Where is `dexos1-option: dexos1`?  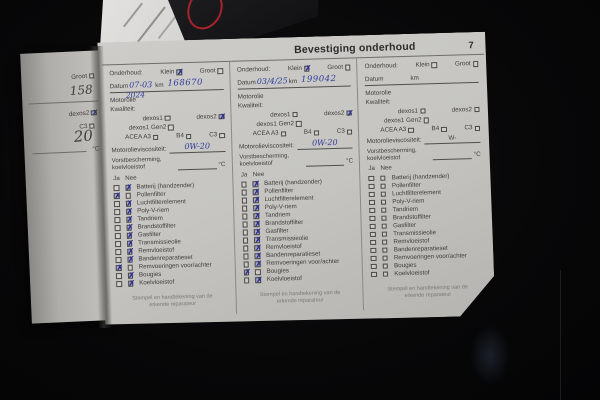 dexos1-option: dexos1 is located at coordinates (156, 118).